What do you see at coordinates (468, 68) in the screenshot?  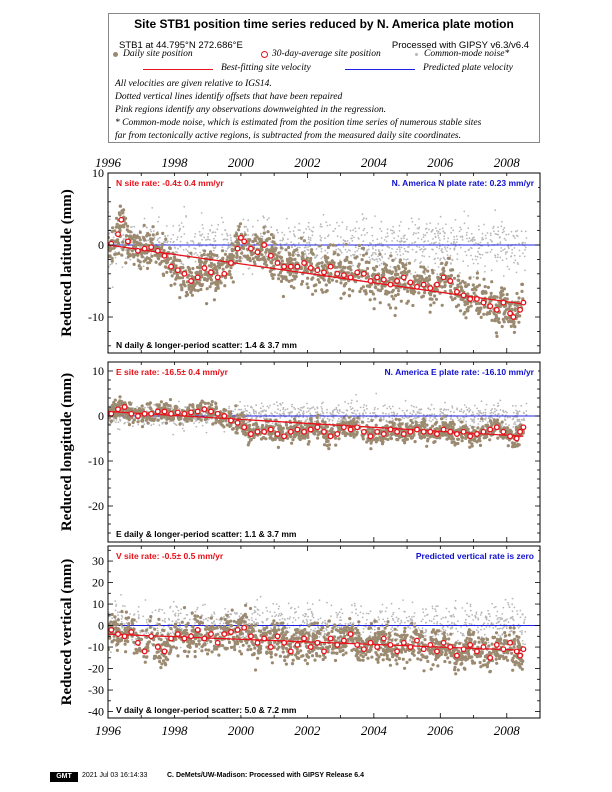 I see `legend-predicted-label: Predicted plate velocity` at bounding box center [468, 68].